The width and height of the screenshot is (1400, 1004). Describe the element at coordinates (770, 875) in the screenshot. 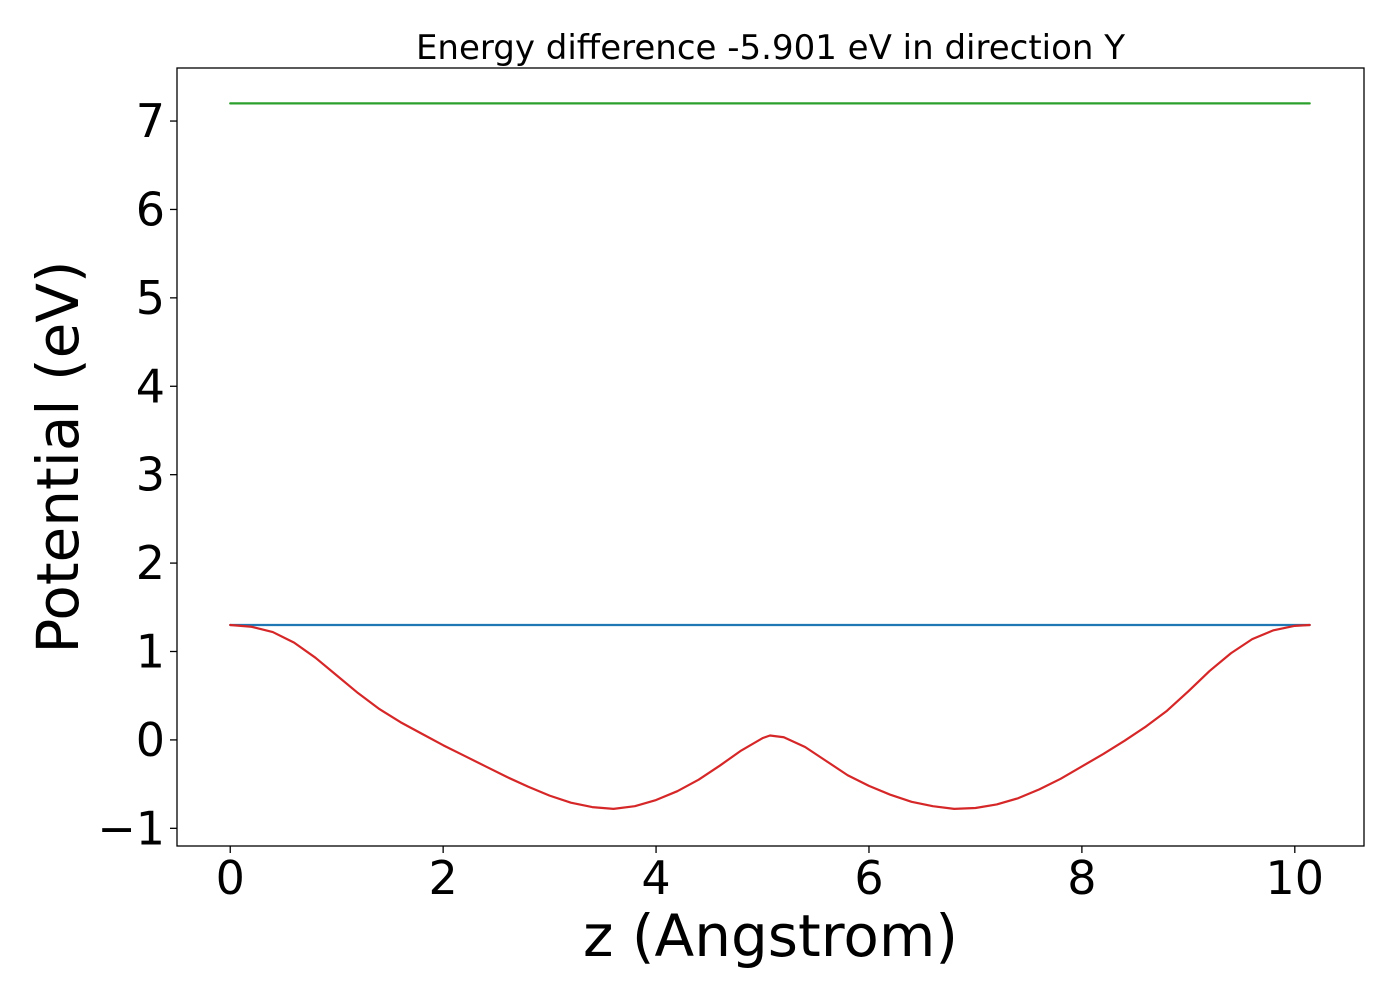

I see `x-axis: 0 2 4 6 8 10` at that location.